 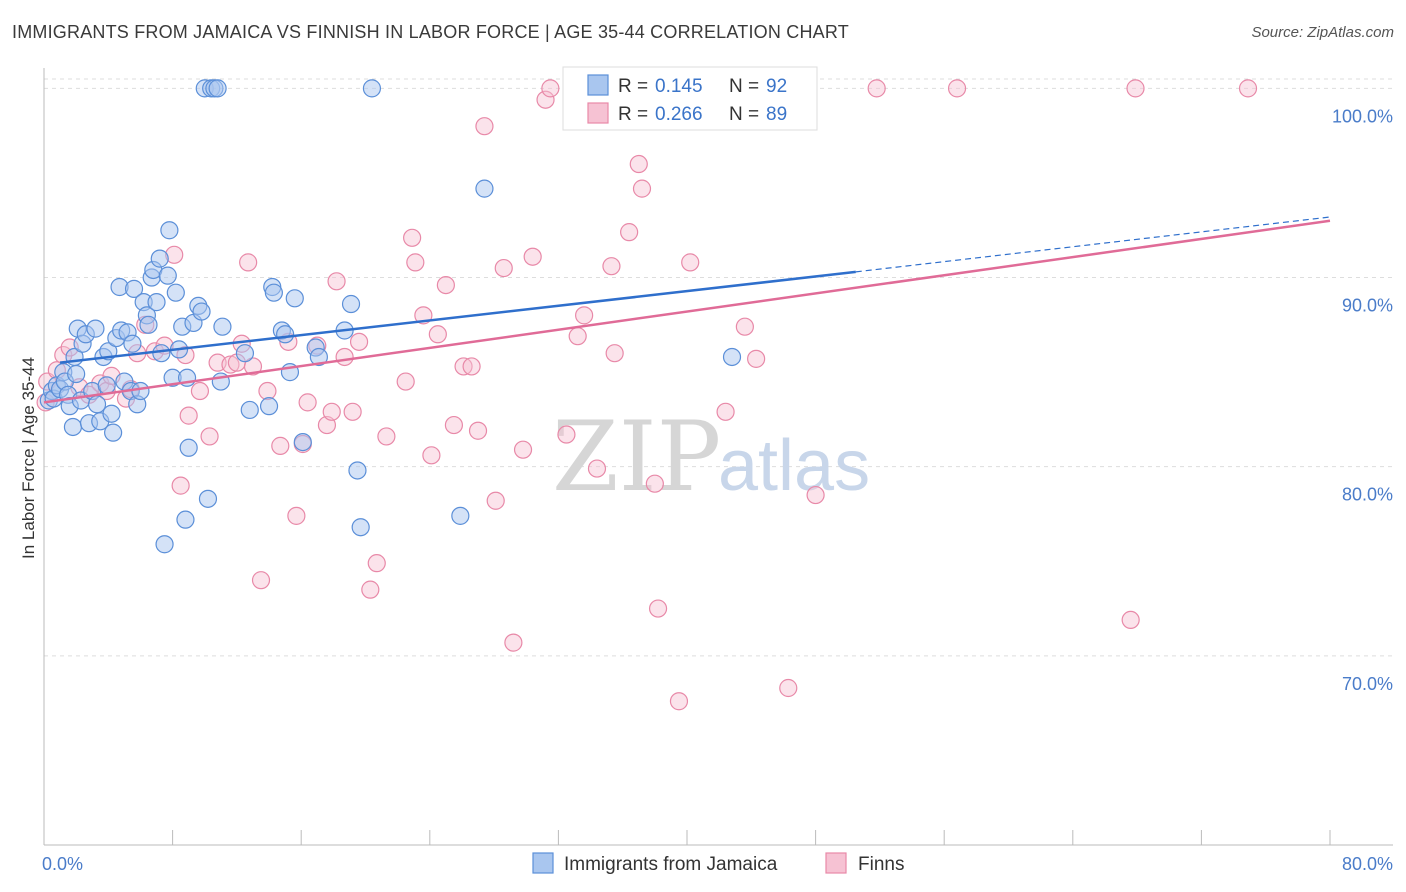 I want to click on jamaica-trend-extension, so click(x=1093, y=244).